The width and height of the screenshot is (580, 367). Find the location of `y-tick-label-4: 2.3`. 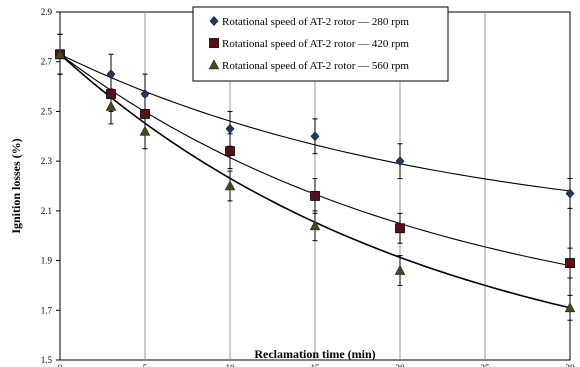

y-tick-label-4: 2.3 is located at coordinates (47, 161).